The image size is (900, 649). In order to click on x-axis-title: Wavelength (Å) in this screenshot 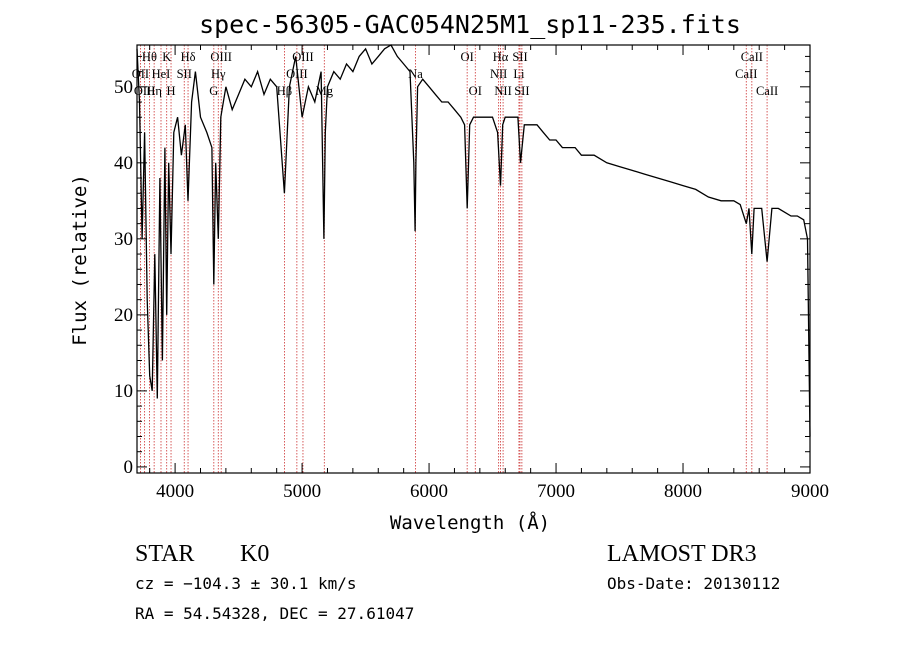, I will do `click(470, 522)`.